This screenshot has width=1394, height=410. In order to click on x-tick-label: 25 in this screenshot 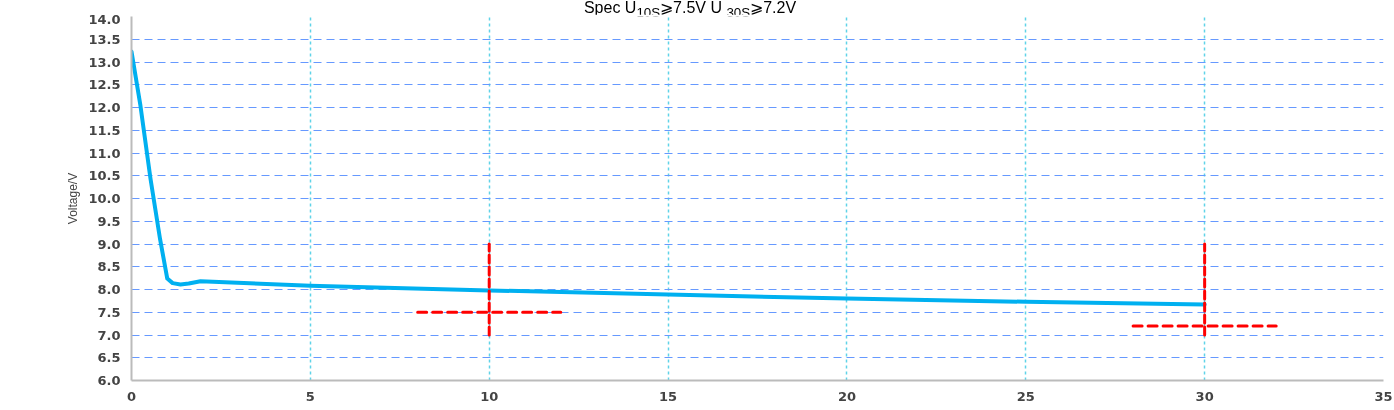, I will do `click(1025, 396)`.